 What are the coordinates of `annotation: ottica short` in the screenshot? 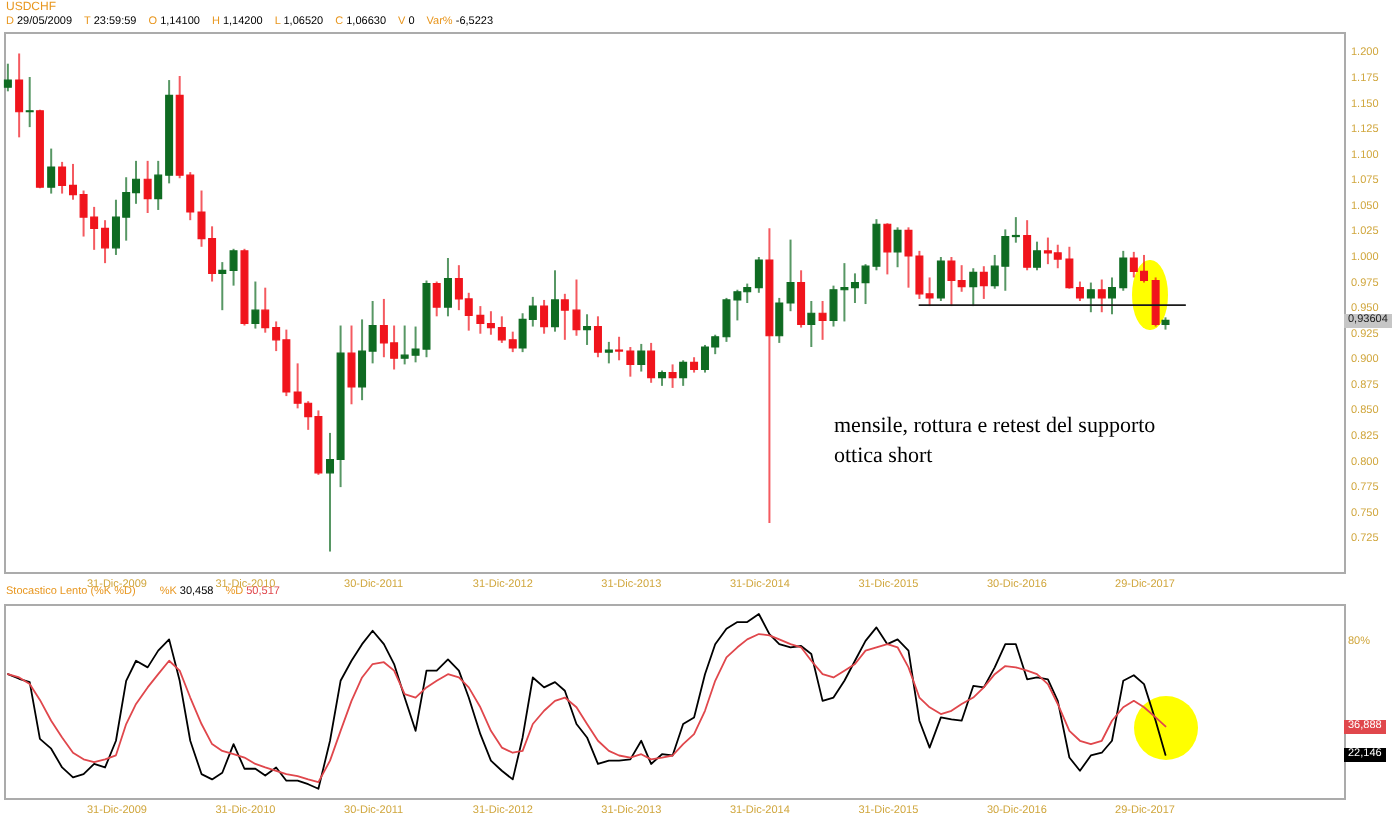 It's located at (884, 457).